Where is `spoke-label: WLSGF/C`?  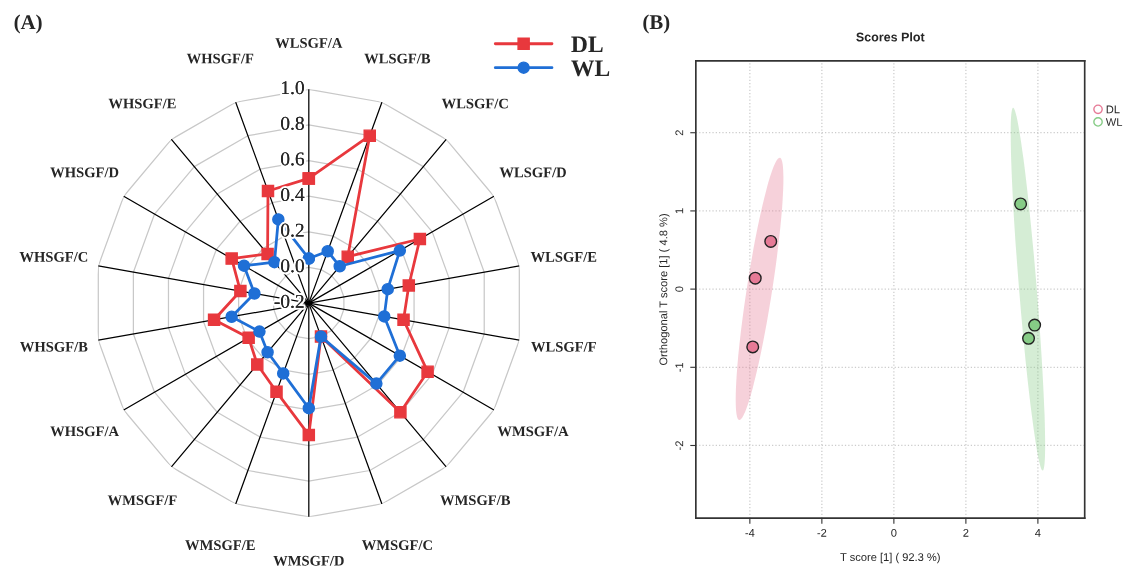 spoke-label: WLSGF/C is located at coordinates (474, 103).